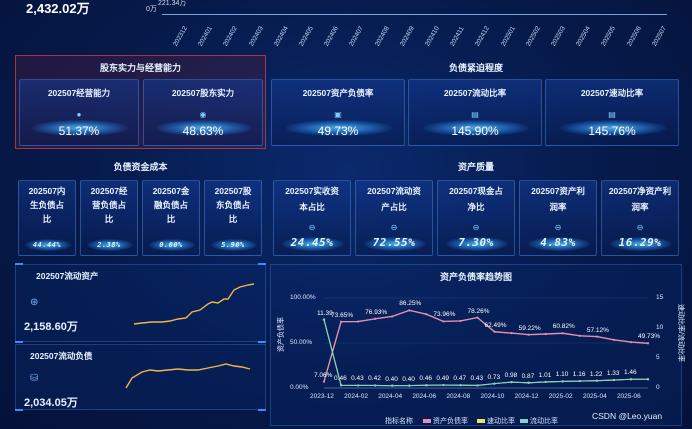  I want to click on card-shareholder-strength: 202507股东实力 ◉ 48.63%, so click(203, 112).